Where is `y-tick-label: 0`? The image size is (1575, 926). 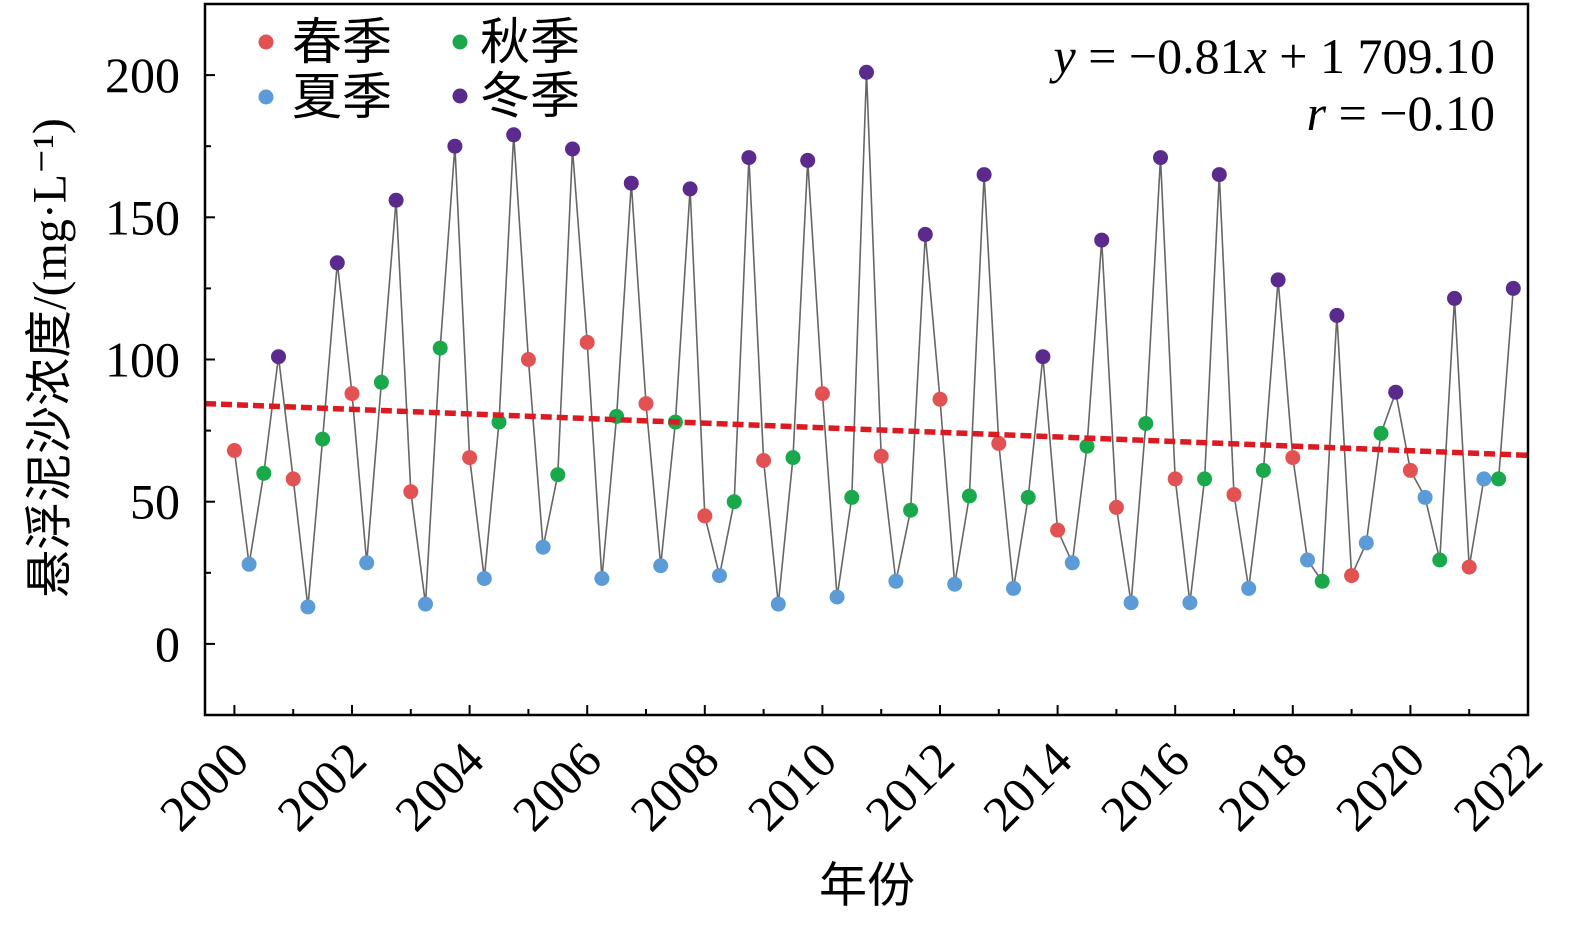
y-tick-label: 0 is located at coordinates (167, 644).